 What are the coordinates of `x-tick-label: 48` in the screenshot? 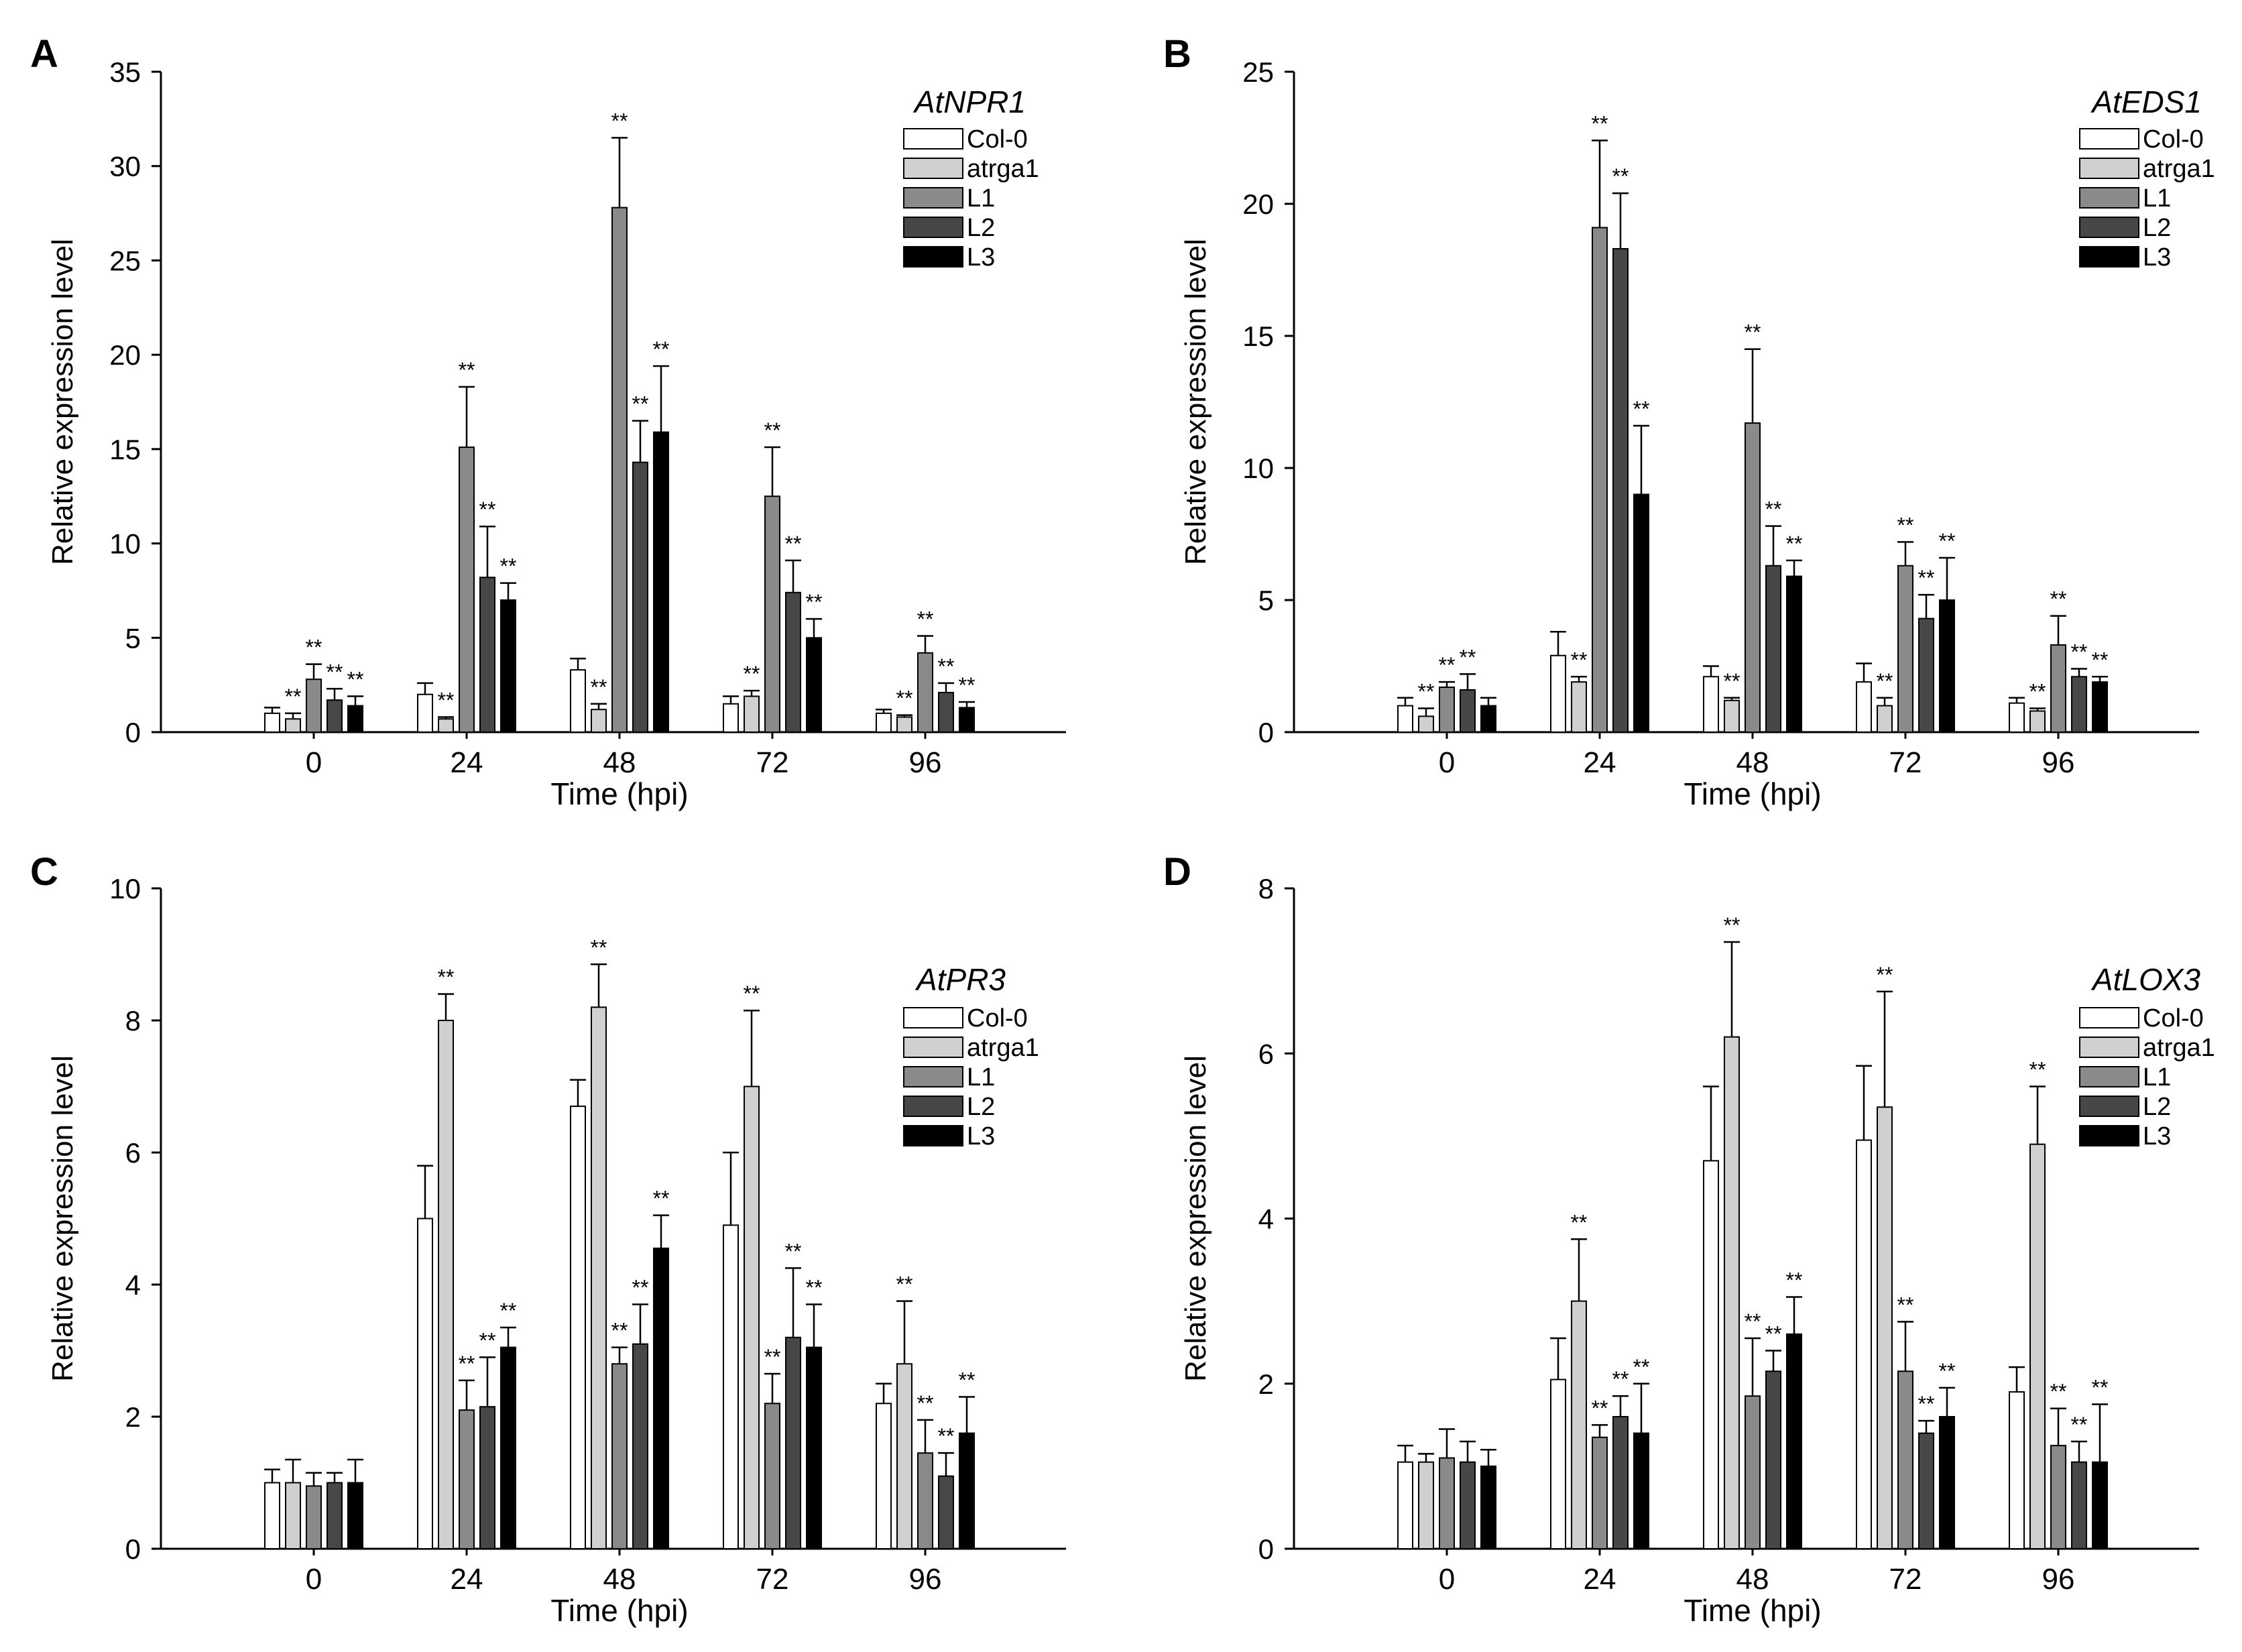 It's located at (1752, 1579).